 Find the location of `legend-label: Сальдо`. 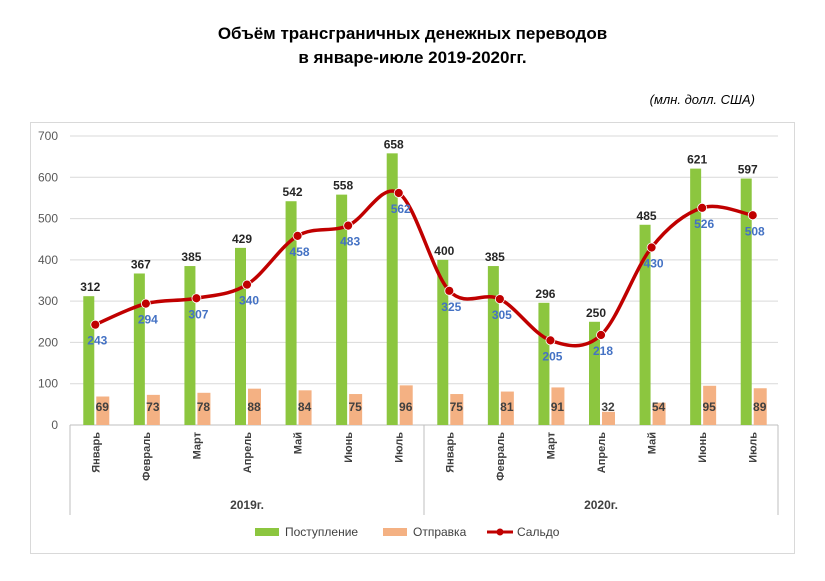

legend-label: Сальдо is located at coordinates (538, 532).